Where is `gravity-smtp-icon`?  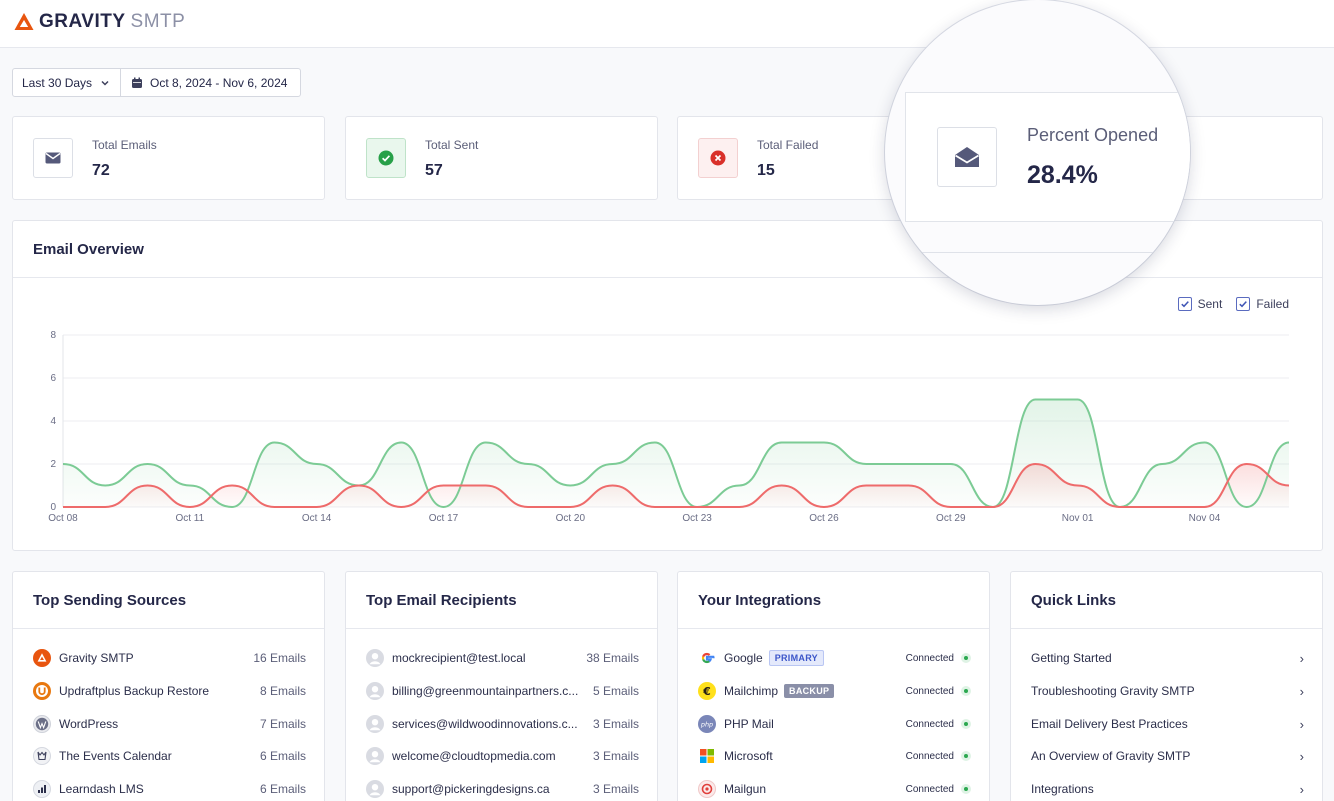 gravity-smtp-icon is located at coordinates (42, 658).